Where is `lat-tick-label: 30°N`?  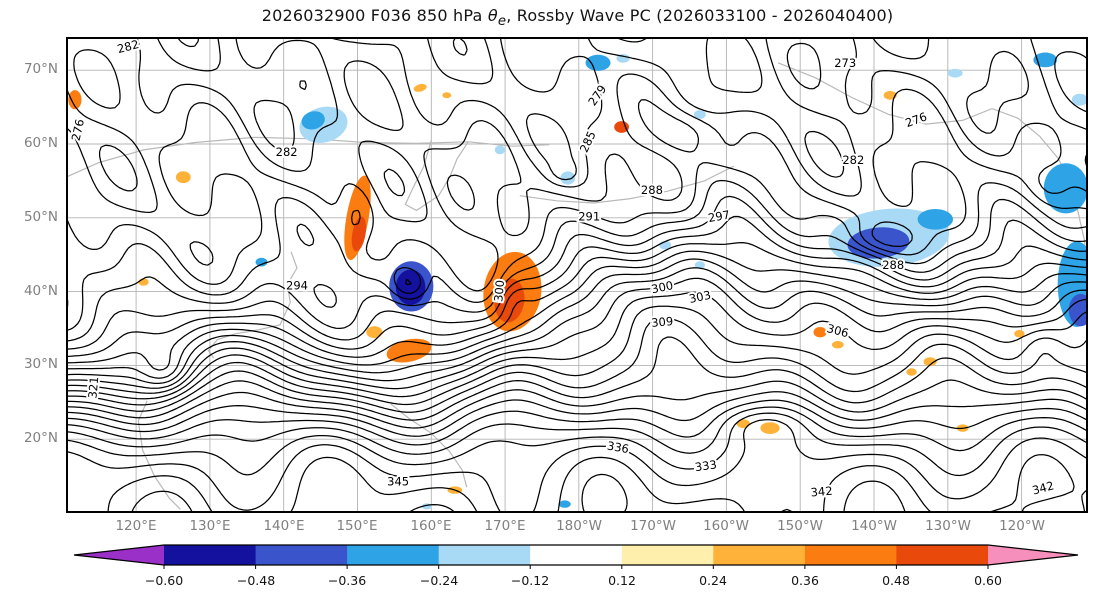
lat-tick-label: 30°N is located at coordinates (40, 364).